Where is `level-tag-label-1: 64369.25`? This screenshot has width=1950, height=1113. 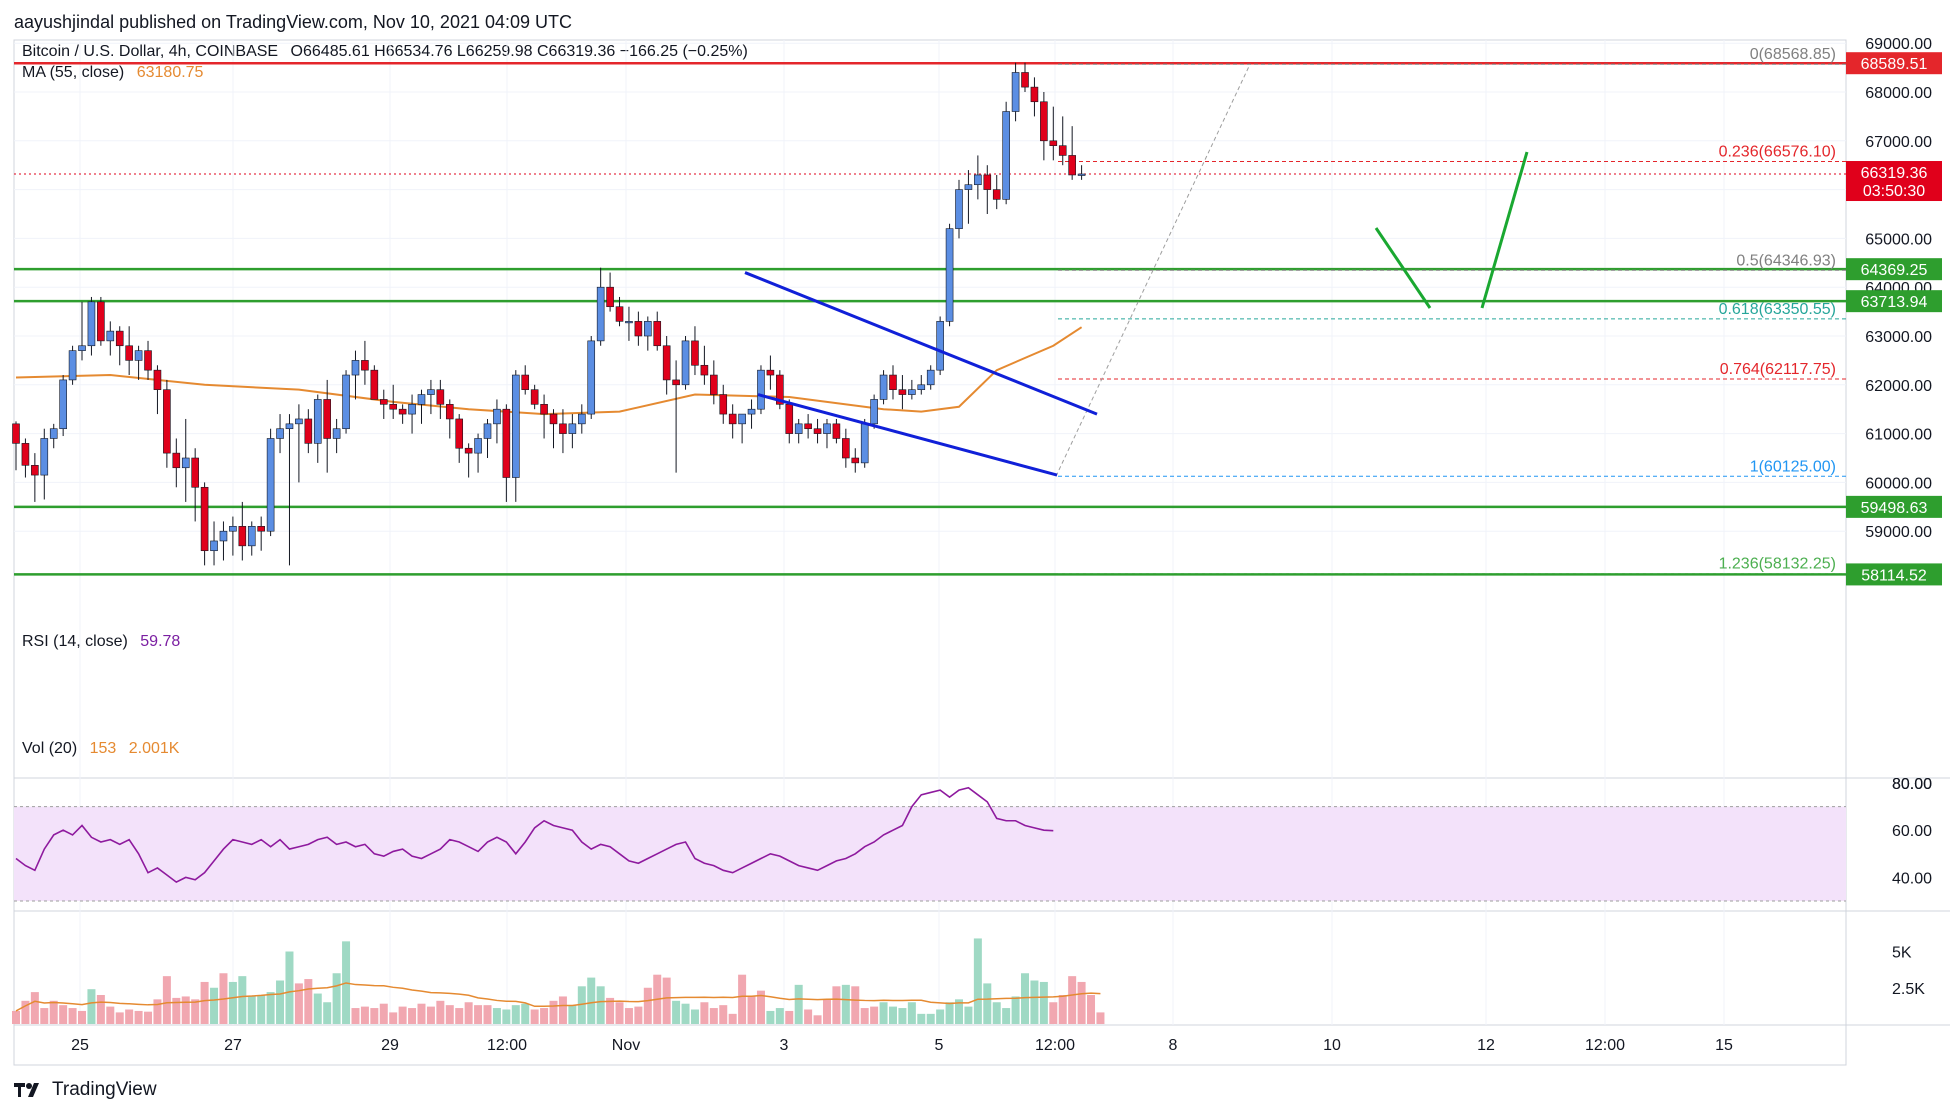 level-tag-label-1: 64369.25 is located at coordinates (1894, 270).